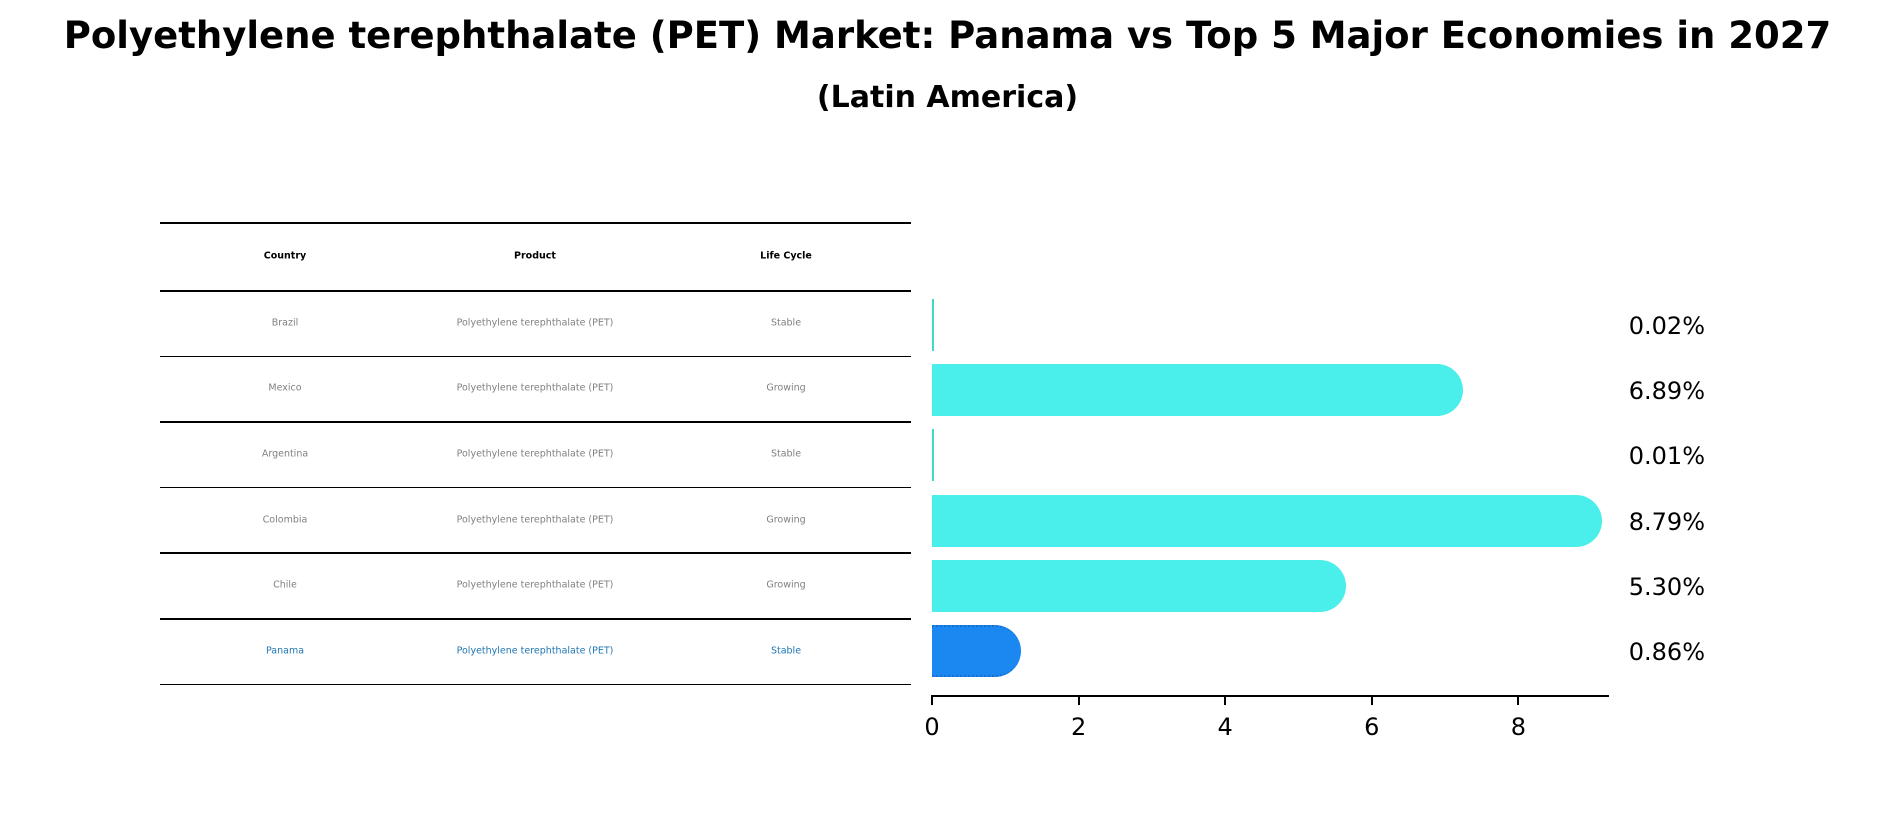 The height and width of the screenshot is (823, 1895). I want to click on value-label-brazil: 0.02%, so click(1666, 326).